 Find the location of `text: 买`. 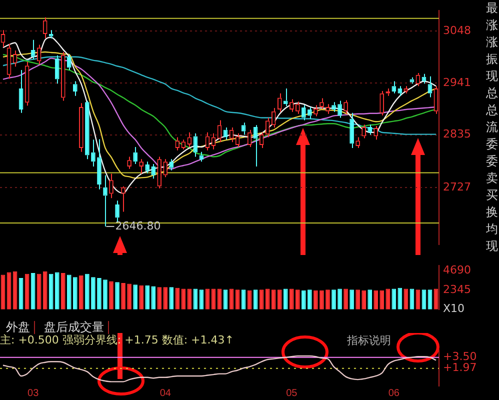

text: 买 is located at coordinates (492, 195).